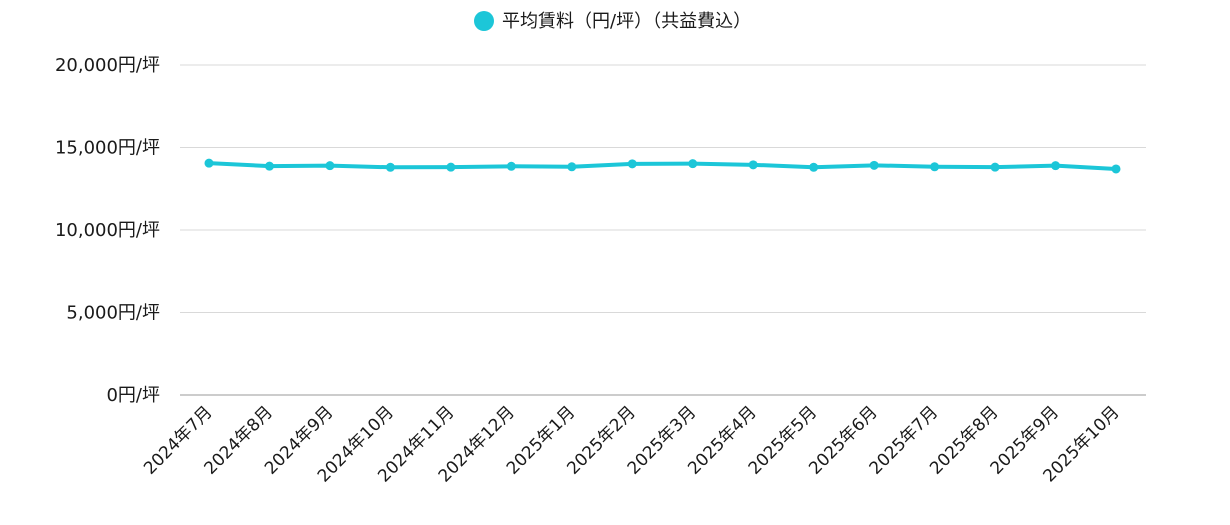  What do you see at coordinates (107, 65) in the screenshot?
I see `y-tick-label: 20,000円/坪` at bounding box center [107, 65].